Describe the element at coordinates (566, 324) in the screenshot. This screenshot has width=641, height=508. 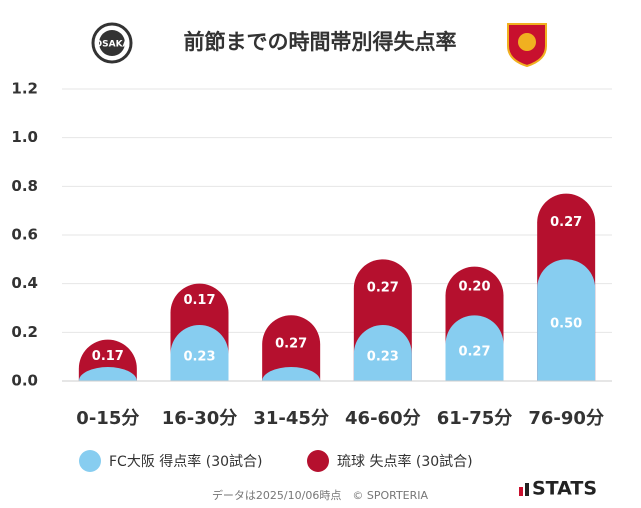
I see `data-label: 0.50` at that location.